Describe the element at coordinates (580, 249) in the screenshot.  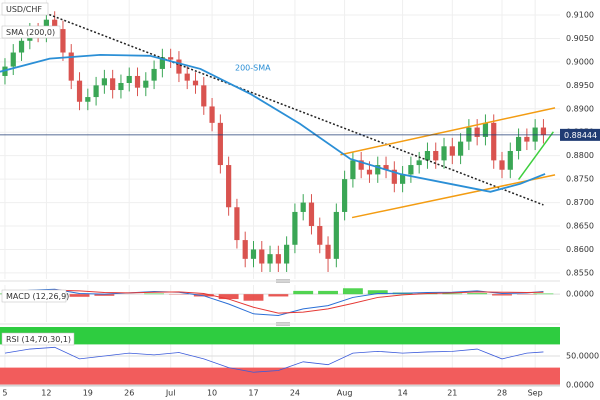
I see `y-tick-label: 0.8600` at that location.